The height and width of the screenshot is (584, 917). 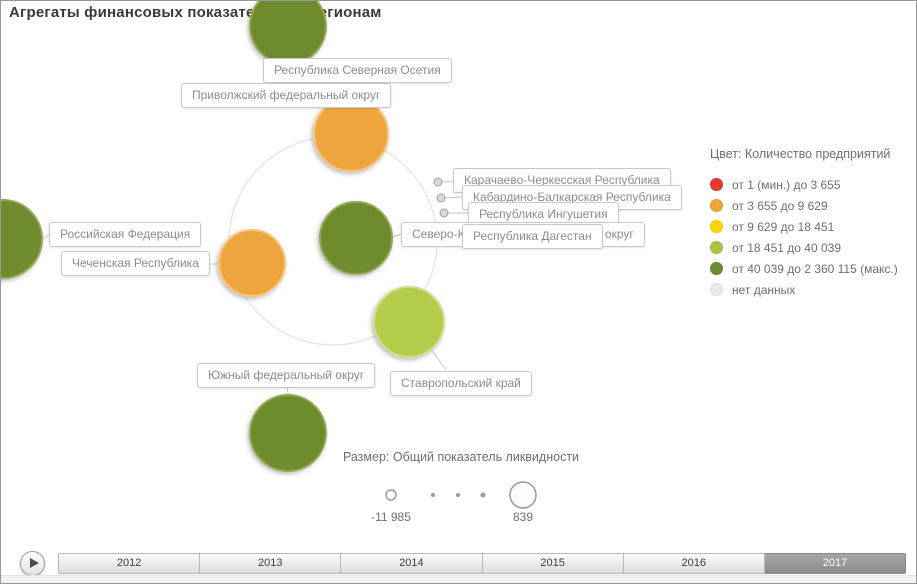 What do you see at coordinates (783, 226) in the screenshot?
I see `legend-item-label: от 9 629 до 18 451` at bounding box center [783, 226].